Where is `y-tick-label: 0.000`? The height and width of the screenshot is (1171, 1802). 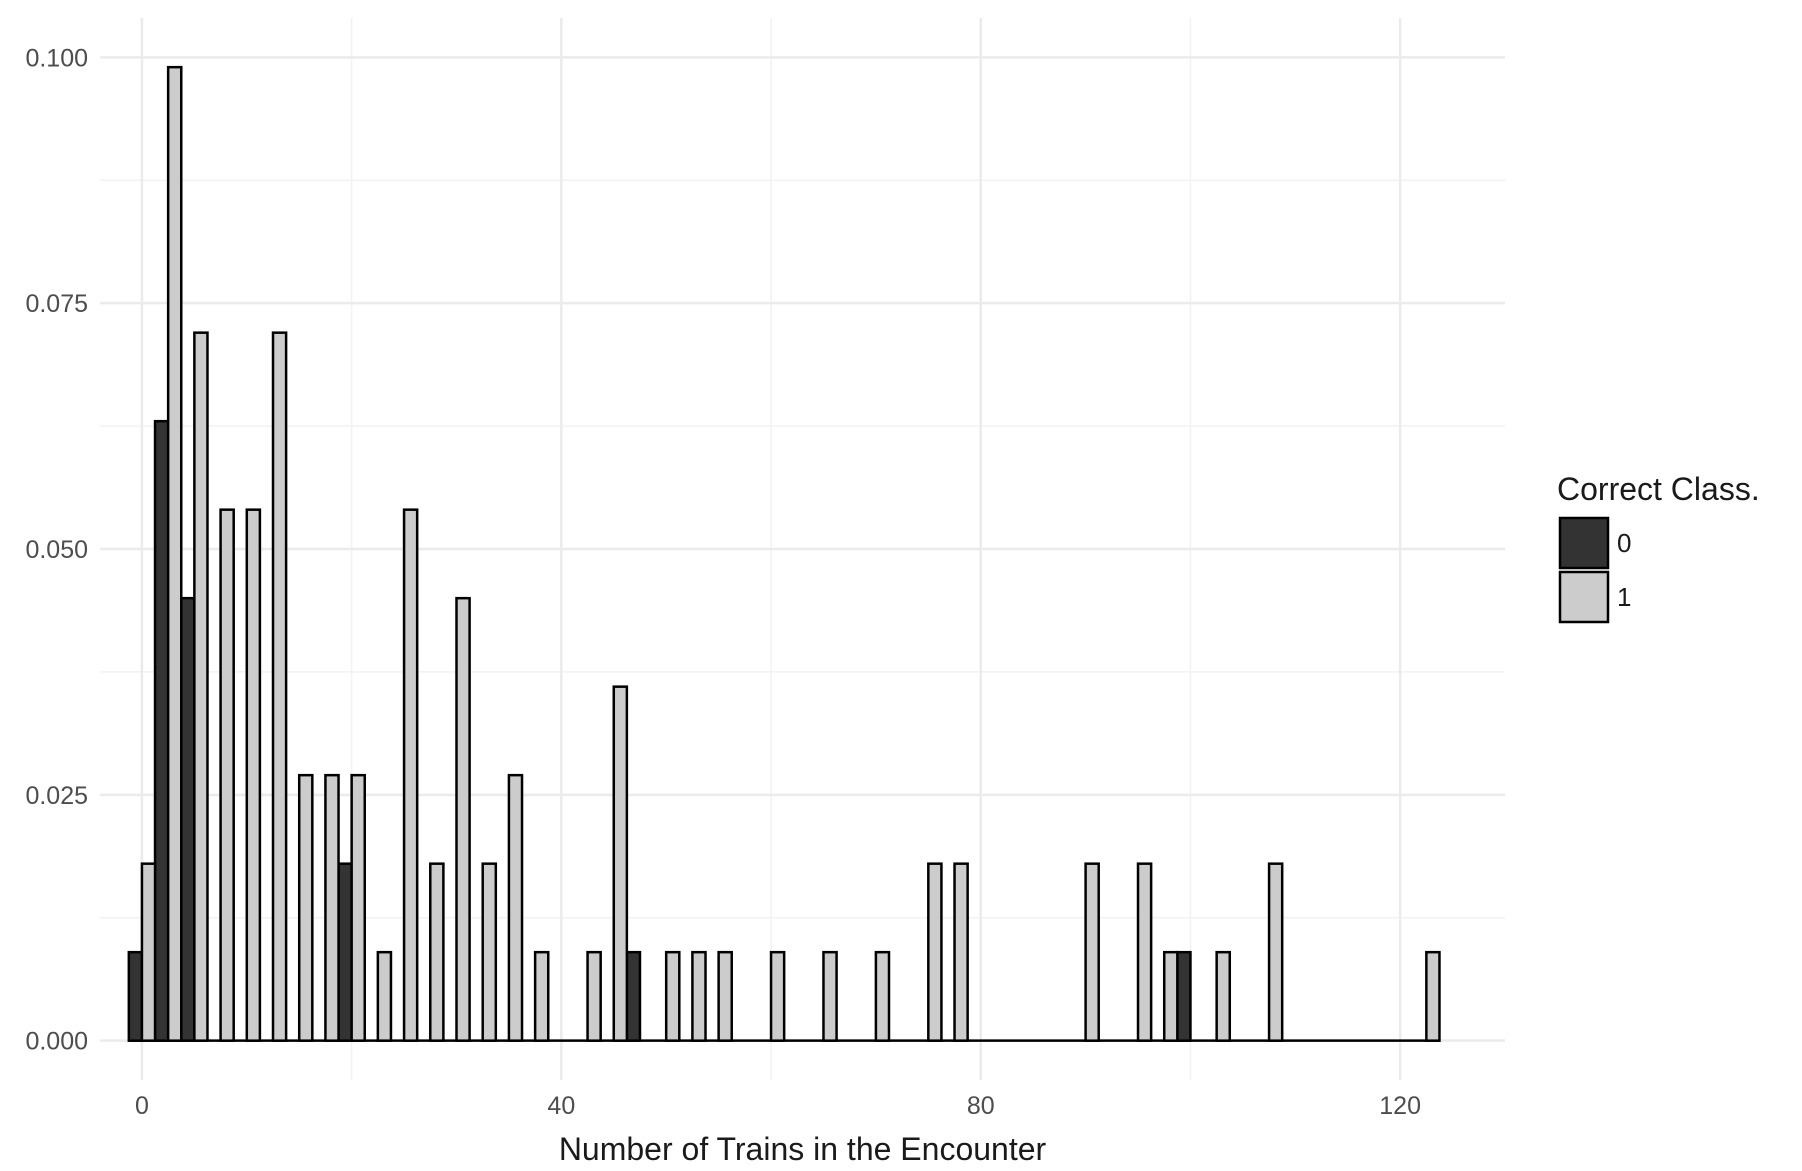
y-tick-label: 0.000 is located at coordinates (56, 1042).